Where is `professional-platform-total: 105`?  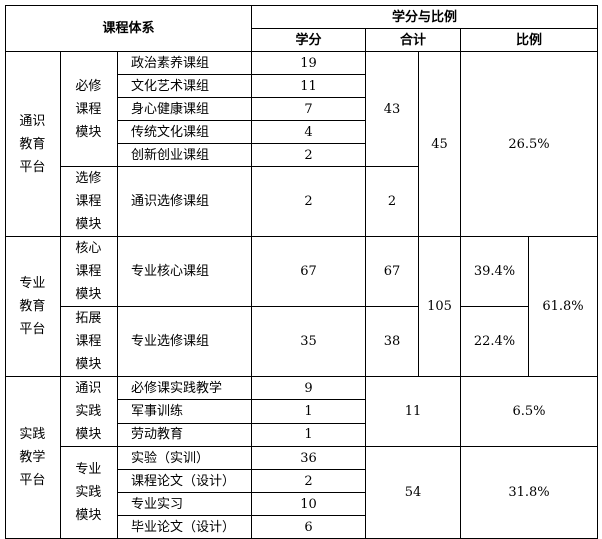 professional-platform-total: 105 is located at coordinates (439, 306).